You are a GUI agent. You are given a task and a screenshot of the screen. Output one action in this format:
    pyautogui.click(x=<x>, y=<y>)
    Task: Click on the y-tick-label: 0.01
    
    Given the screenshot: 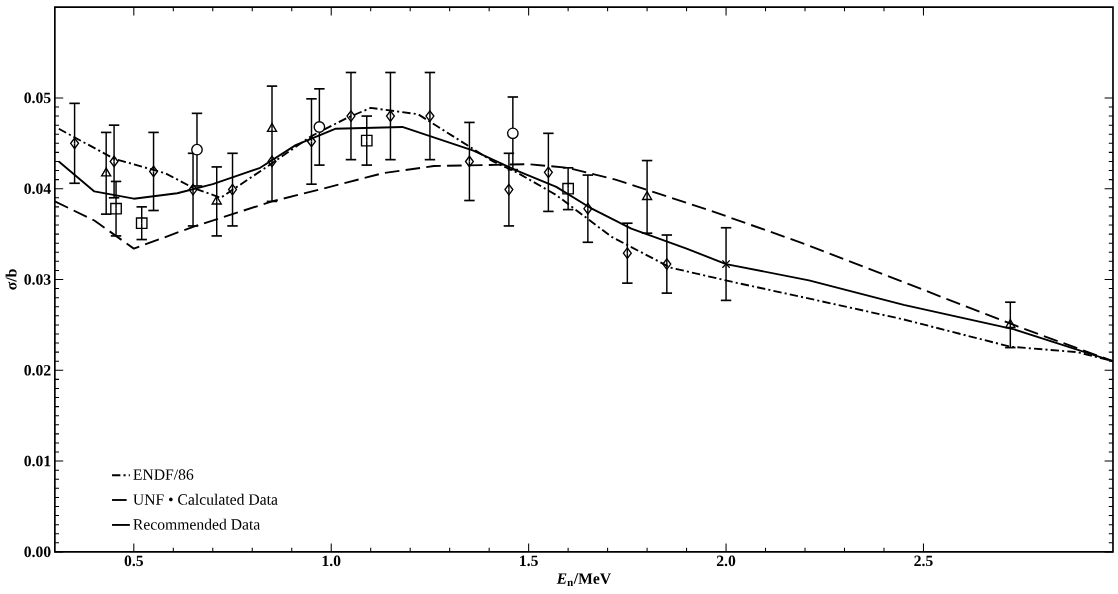 What is the action you would take?
    pyautogui.click(x=37, y=461)
    